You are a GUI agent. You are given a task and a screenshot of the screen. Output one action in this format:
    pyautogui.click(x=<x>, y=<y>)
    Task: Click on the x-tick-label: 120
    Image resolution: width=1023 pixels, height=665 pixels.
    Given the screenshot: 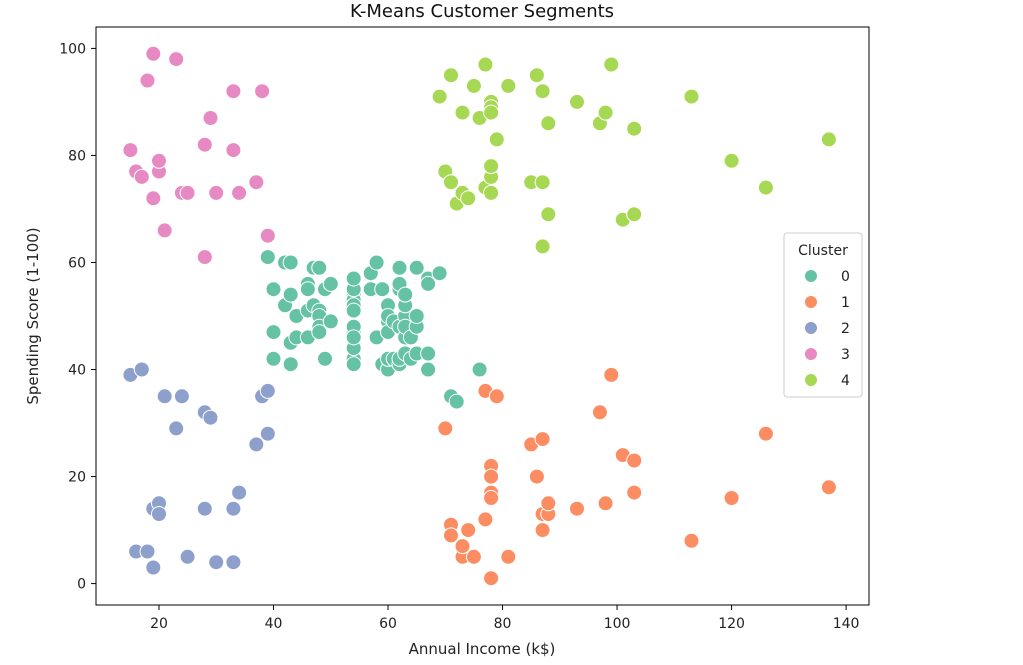 What is the action you would take?
    pyautogui.click(x=731, y=624)
    